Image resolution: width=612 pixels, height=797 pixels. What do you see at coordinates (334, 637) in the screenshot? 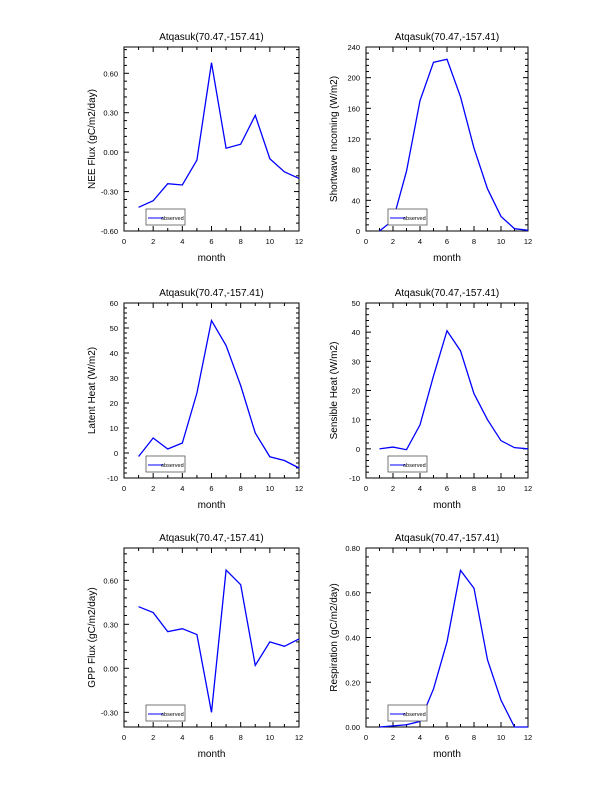
I see `y-axis-label: Respiration (gC/m2/day)` at bounding box center [334, 637].